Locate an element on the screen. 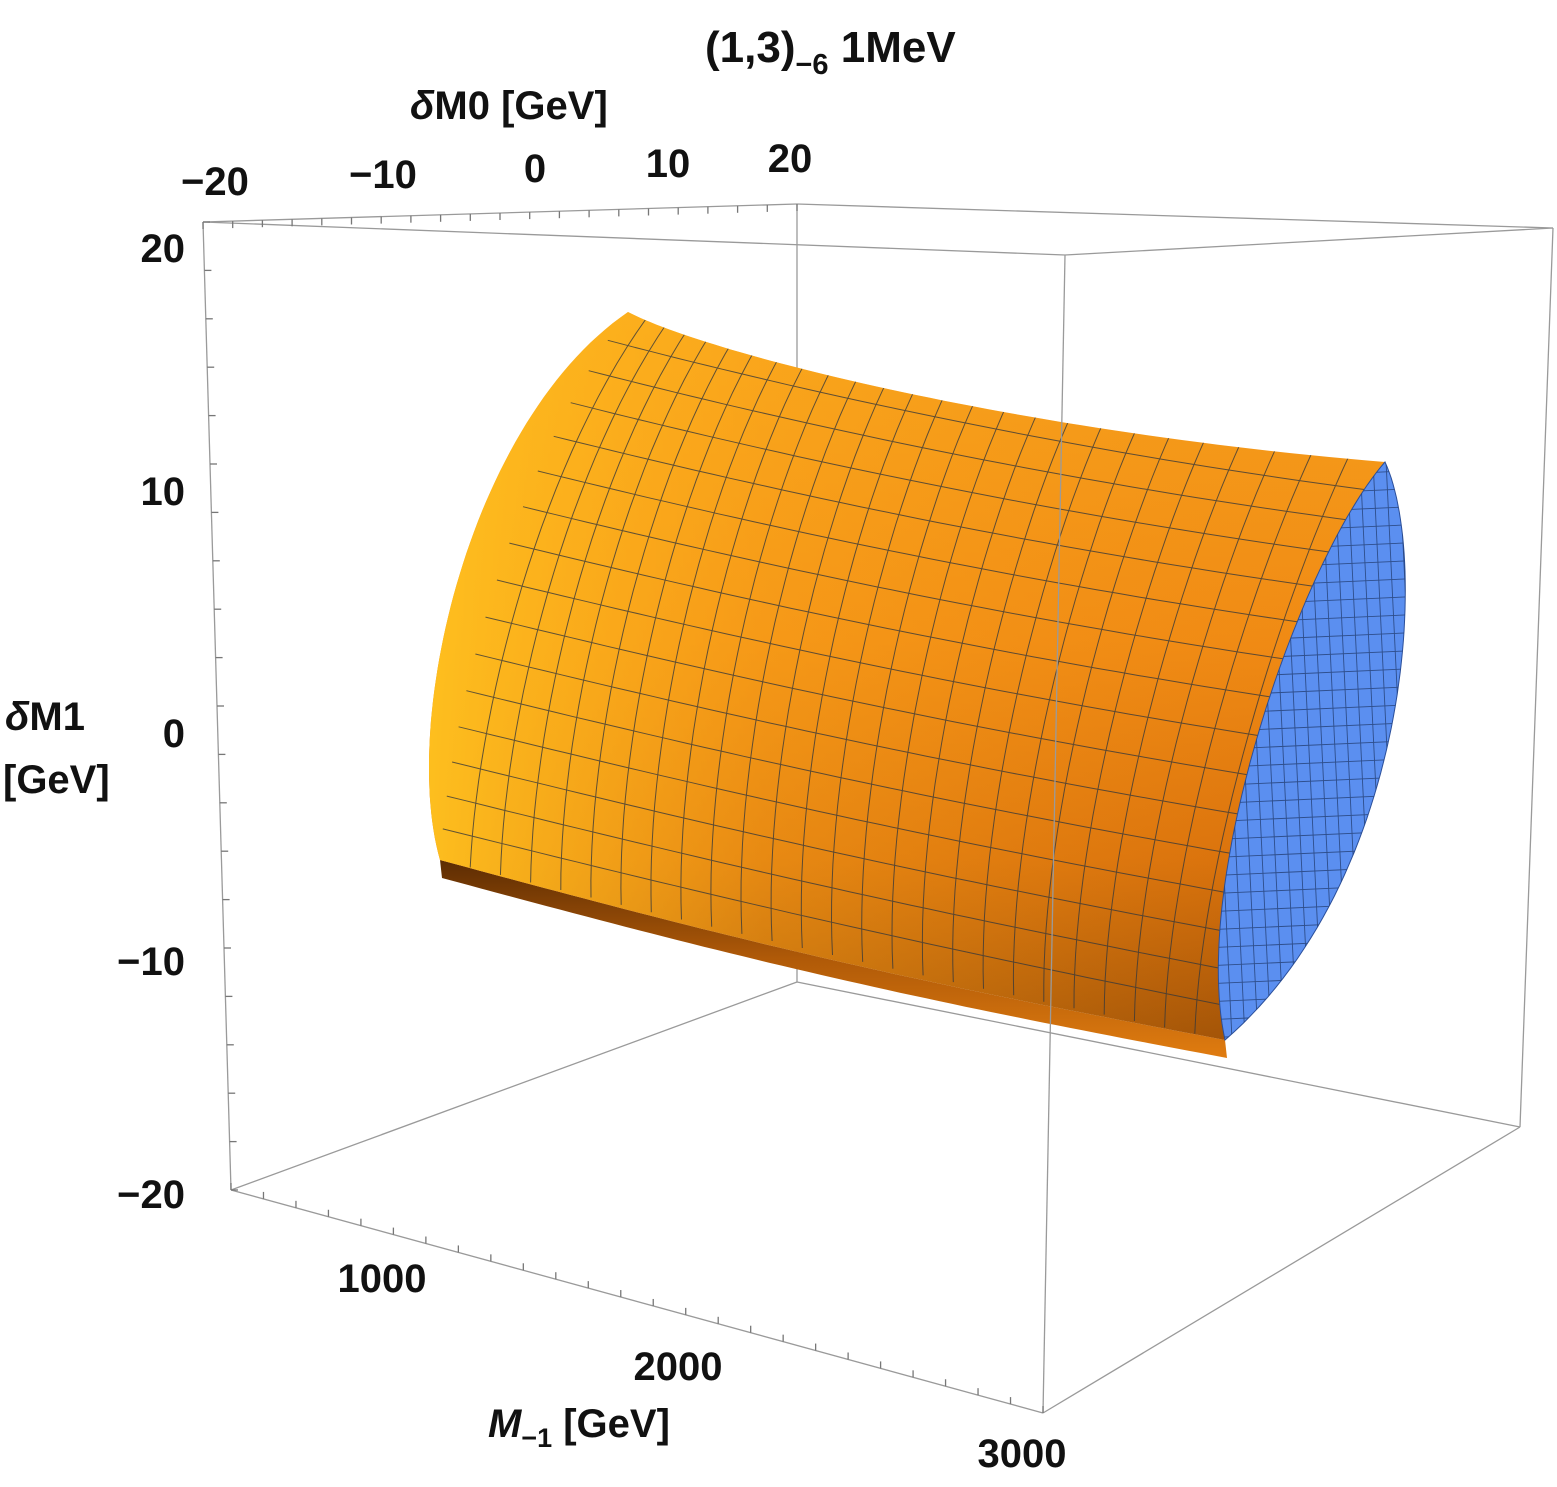 The image size is (1557, 1487). y-axis-tick-labels: 20 10 0 −10 −20 is located at coordinates (151, 722).